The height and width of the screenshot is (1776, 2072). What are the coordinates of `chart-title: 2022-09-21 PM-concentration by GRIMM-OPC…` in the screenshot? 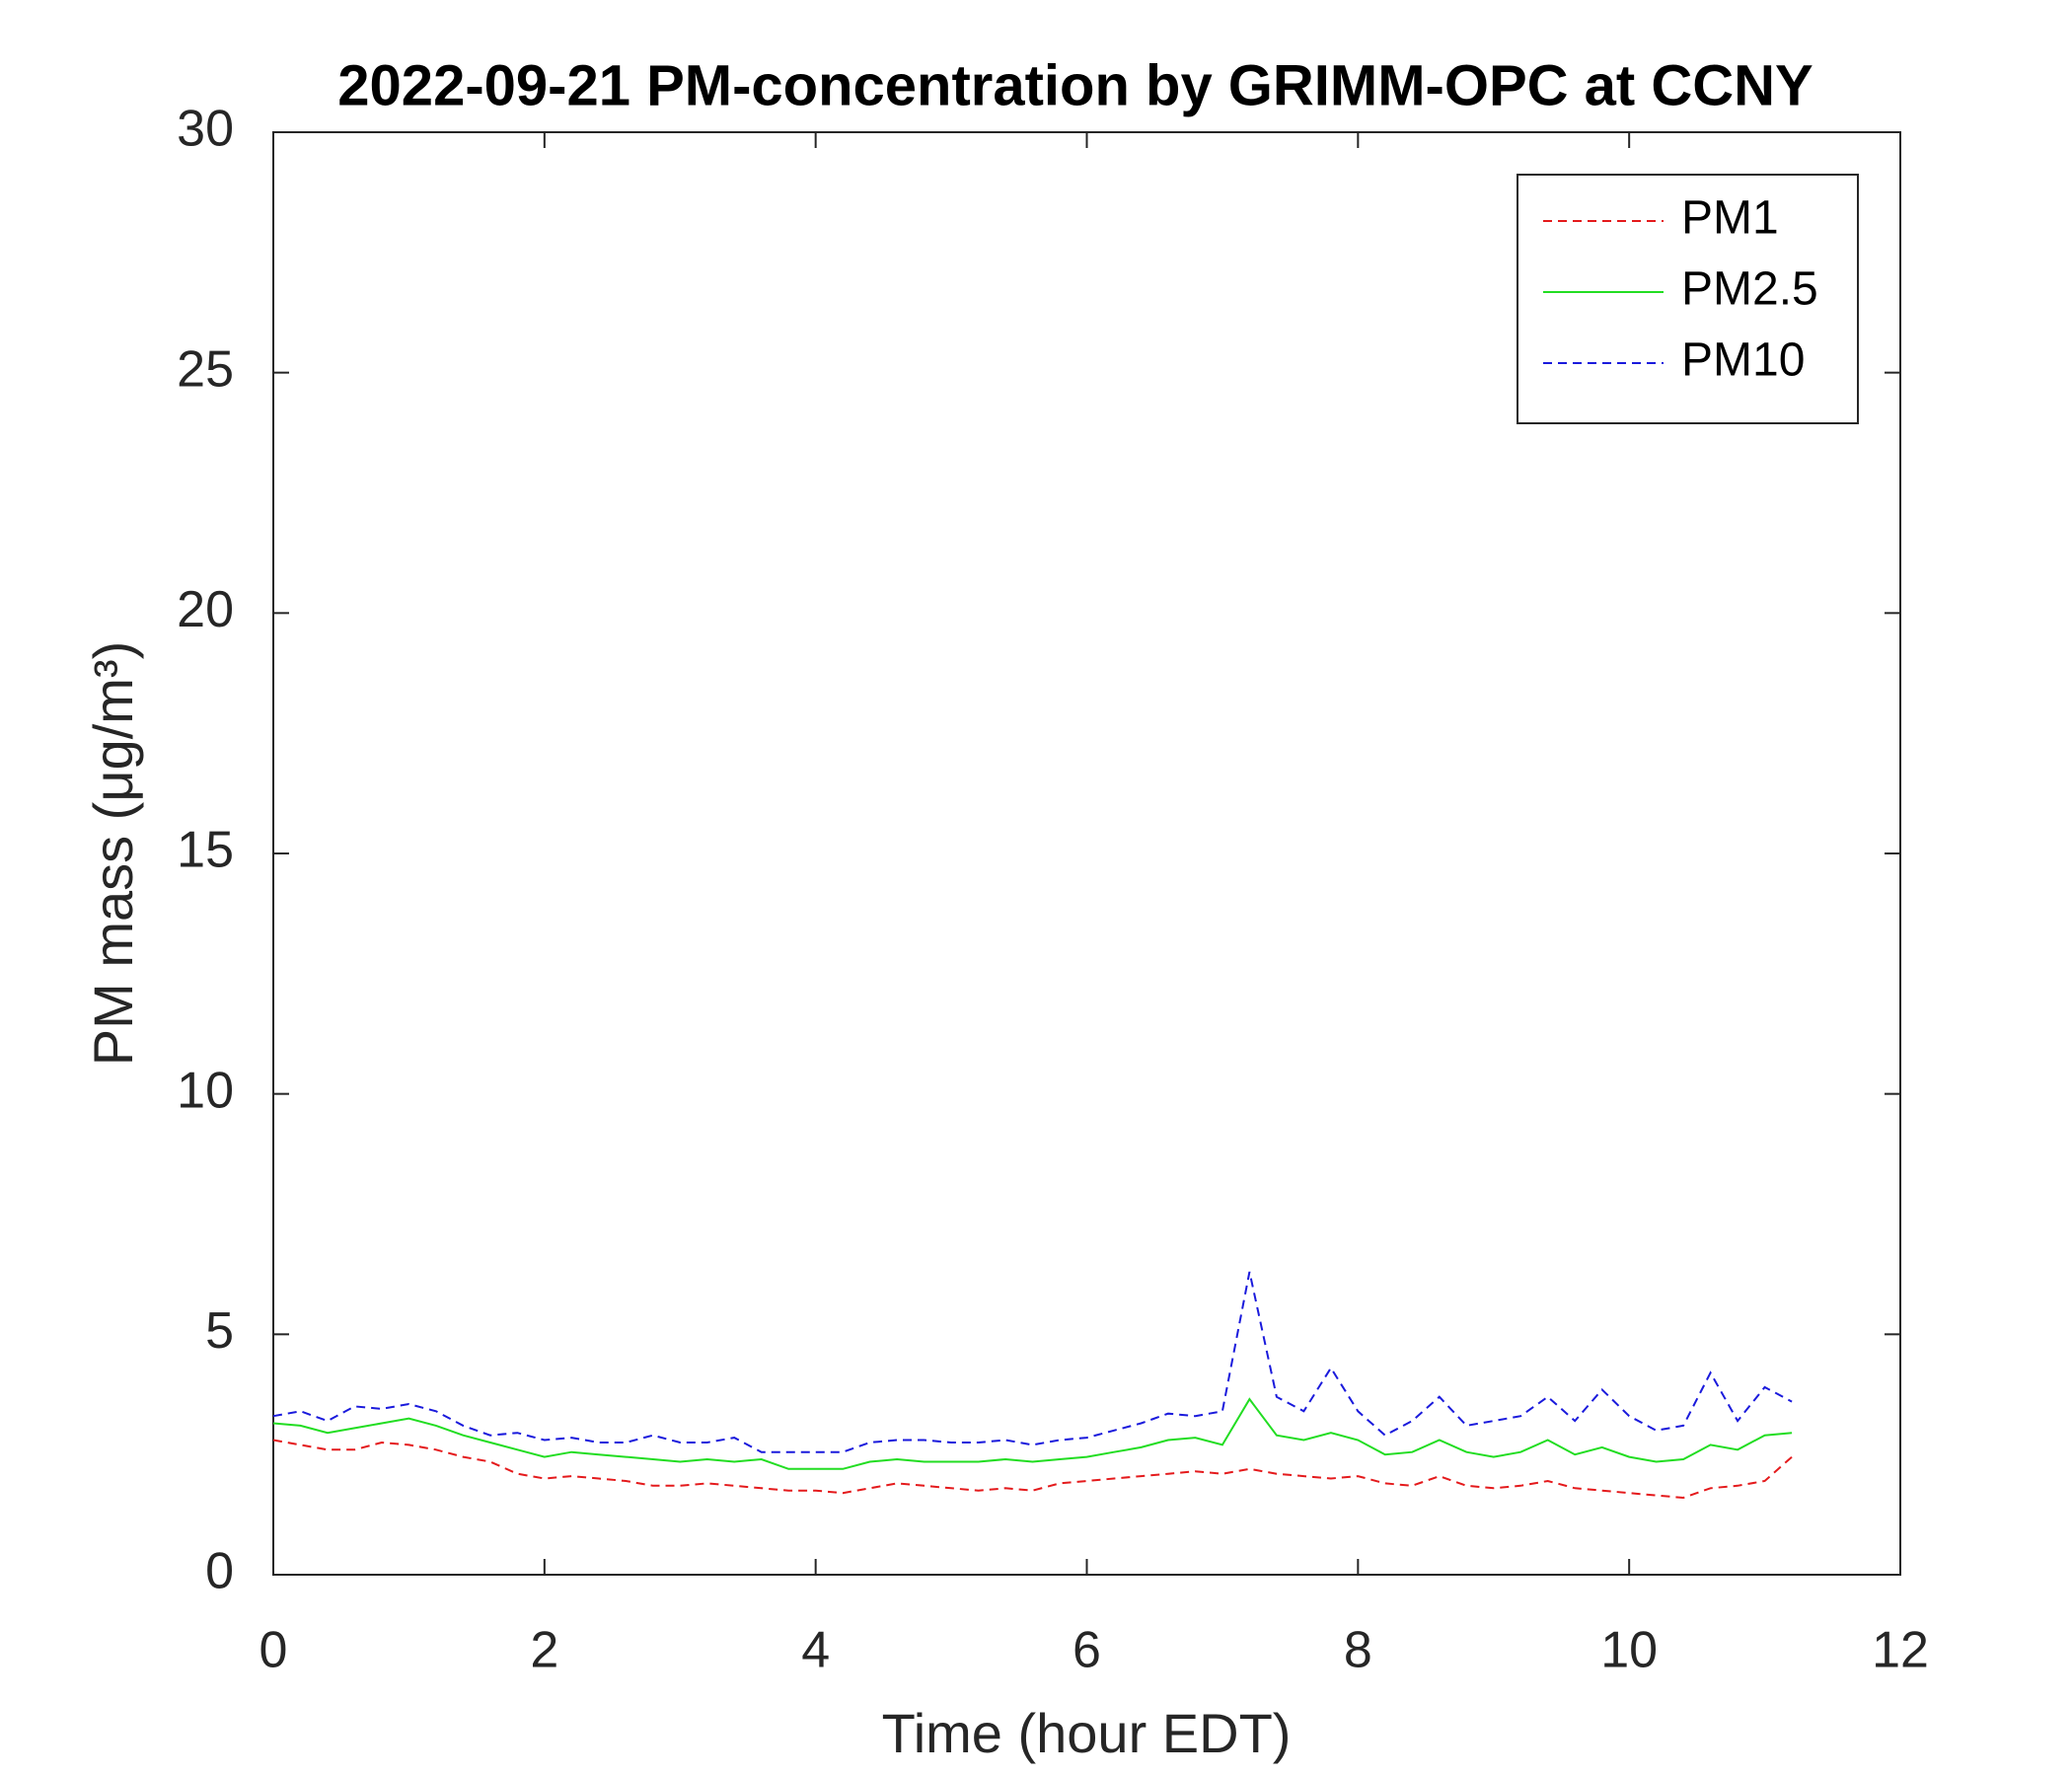 It's located at (1075, 85).